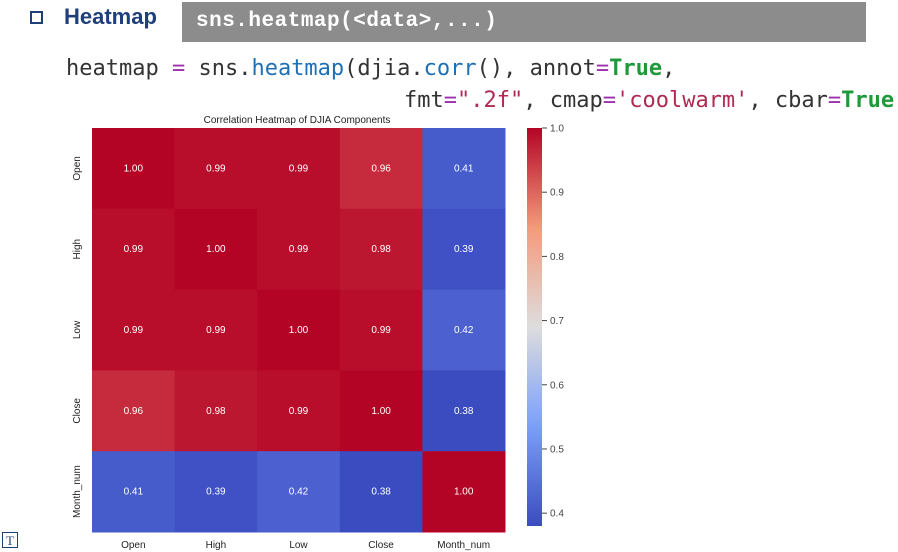 The width and height of the screenshot is (898, 552). I want to click on colorbar-tick-label: 0.8, so click(557, 257).